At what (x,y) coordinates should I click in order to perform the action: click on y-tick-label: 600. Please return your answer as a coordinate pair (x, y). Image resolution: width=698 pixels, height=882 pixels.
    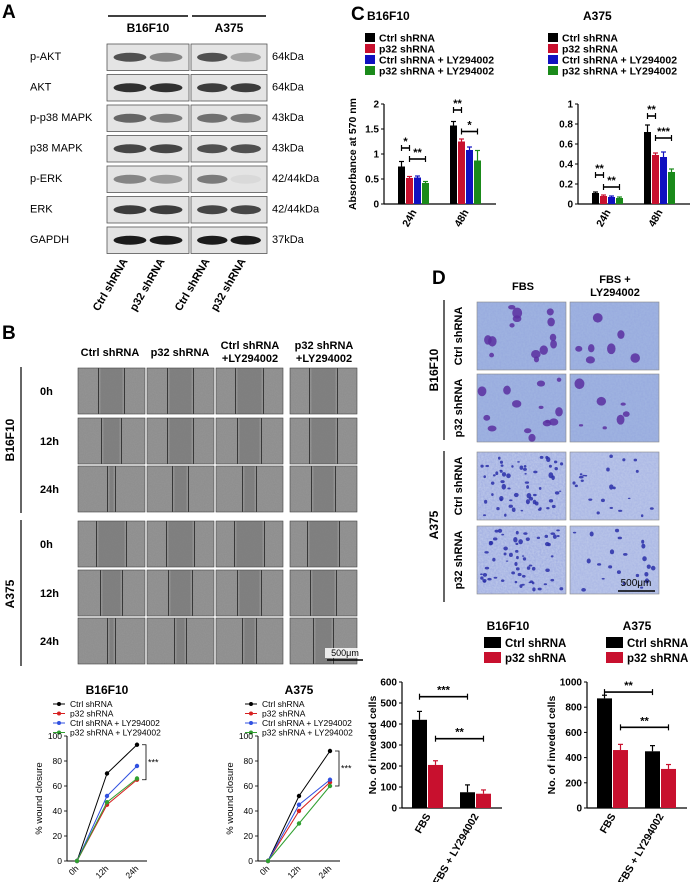
    Looking at the image, I should click on (573, 733).